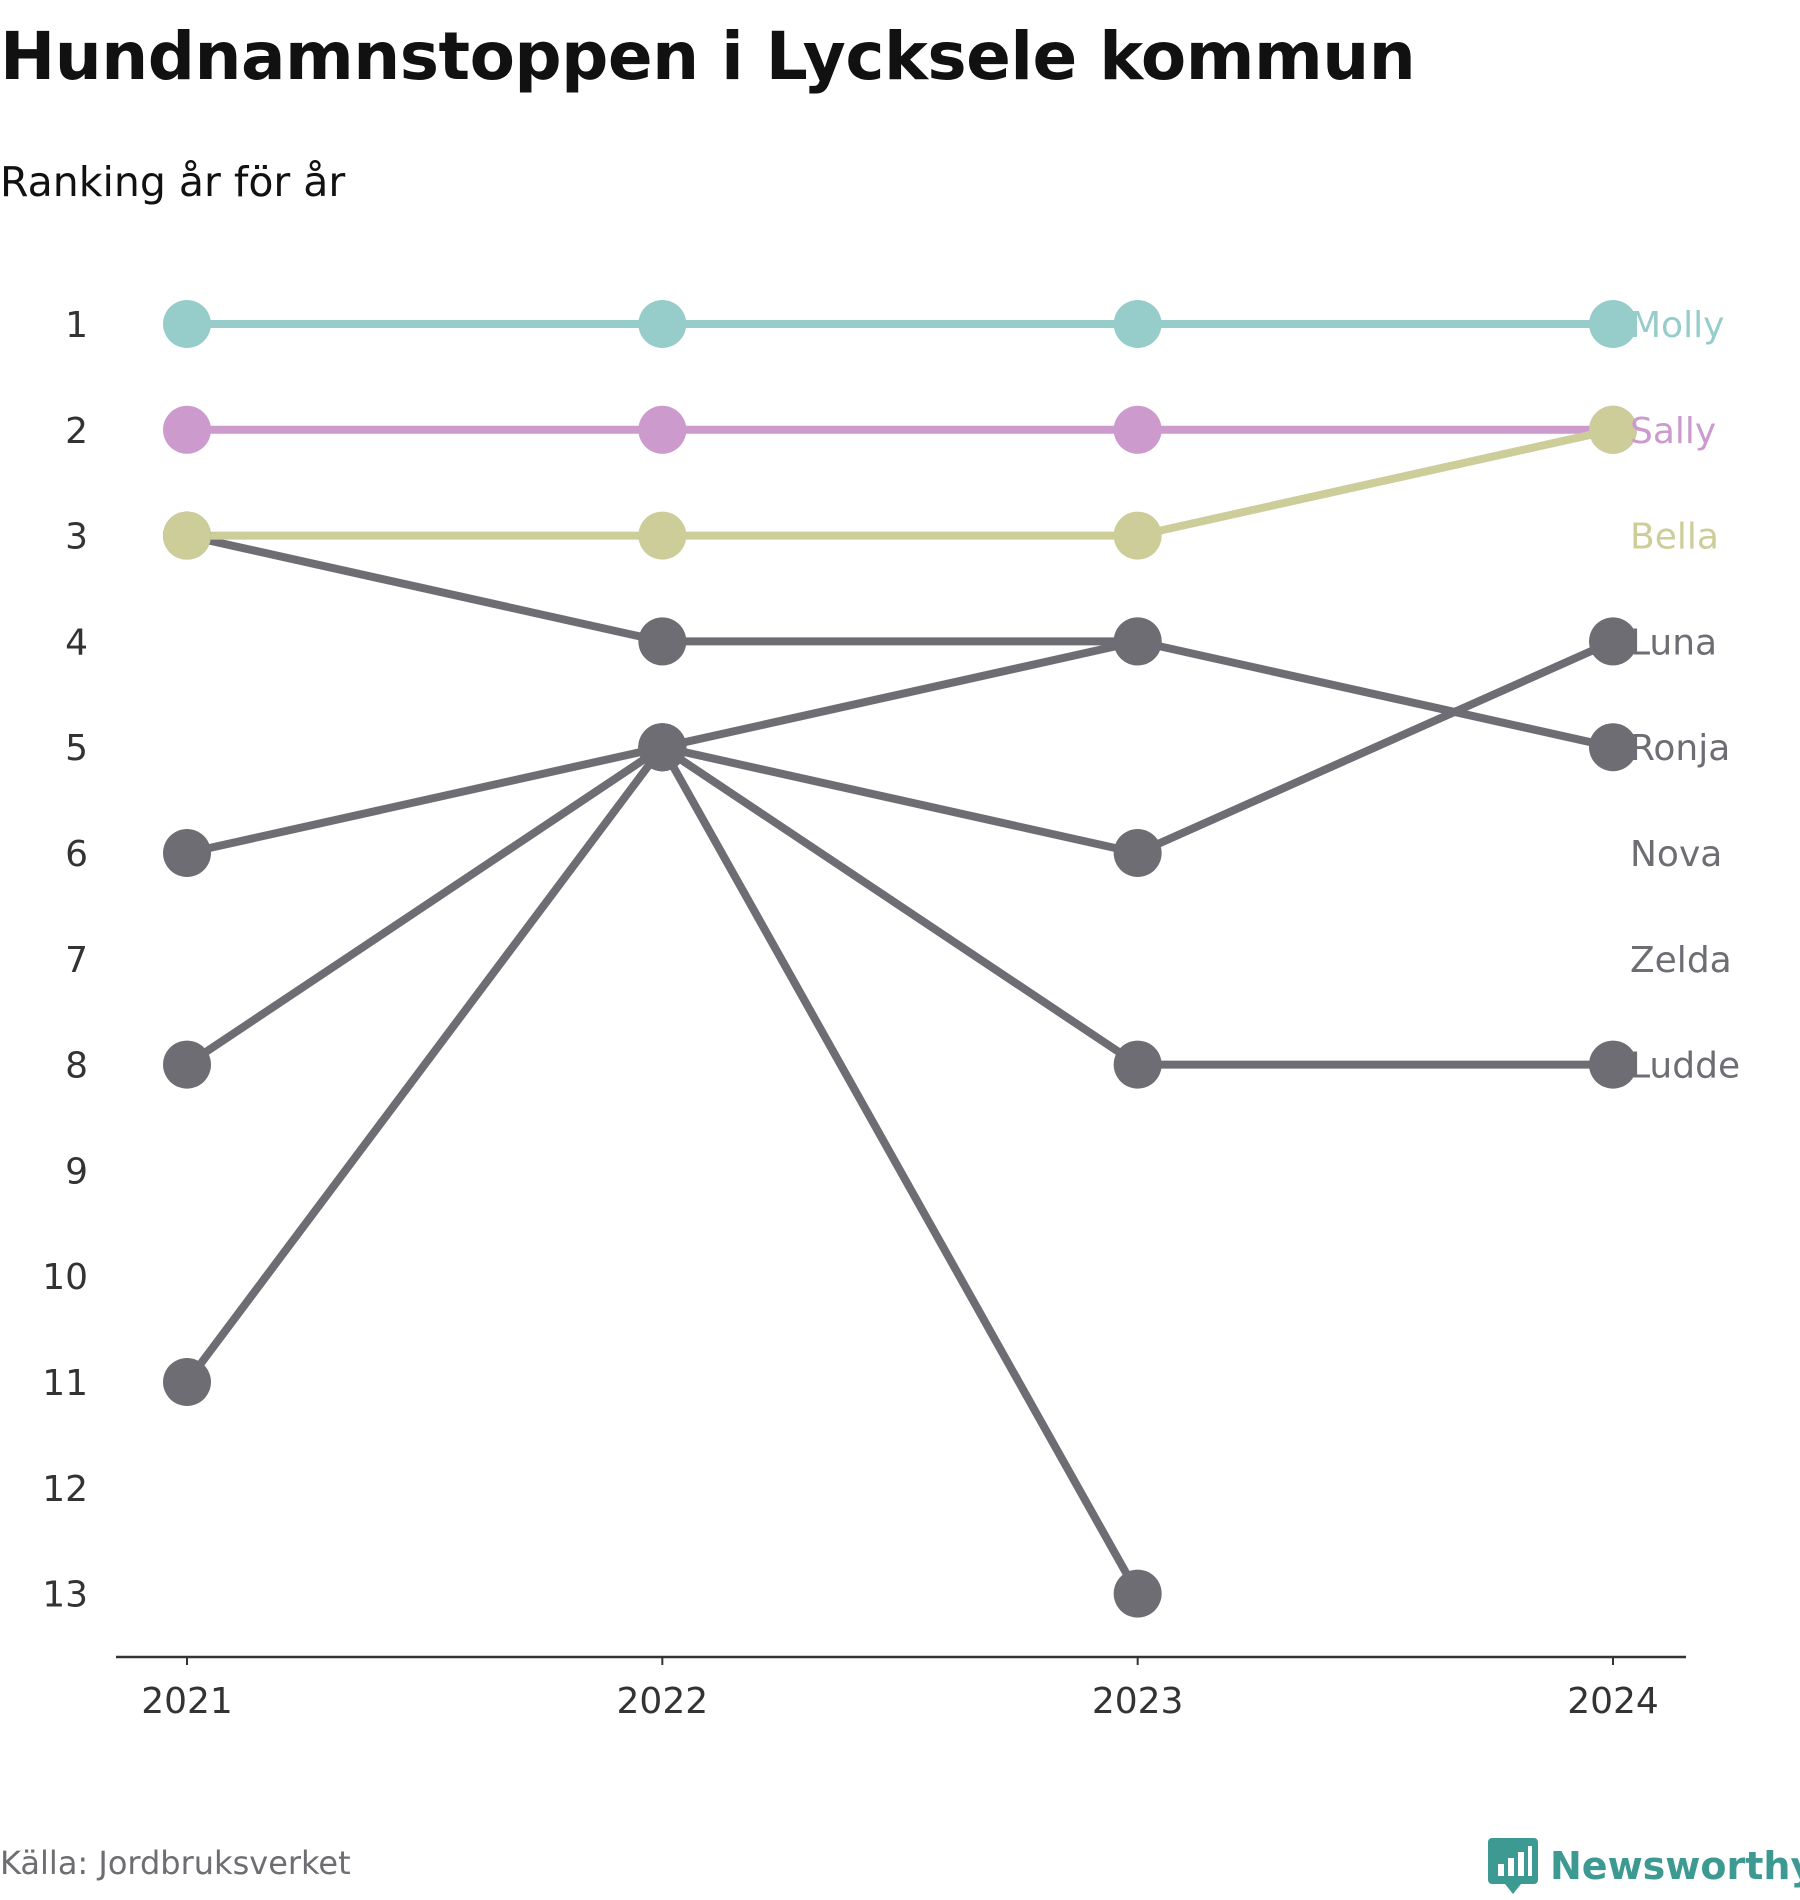 The width and height of the screenshot is (1800, 1900). I want to click on series-label-nova: Nova, so click(1676, 854).